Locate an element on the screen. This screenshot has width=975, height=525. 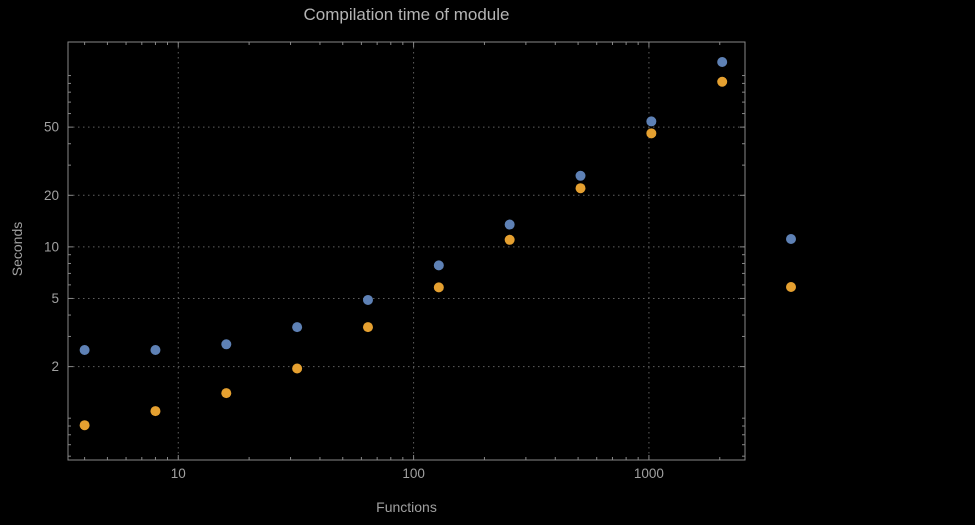
y-axis-label: Seconds is located at coordinates (17, 249).